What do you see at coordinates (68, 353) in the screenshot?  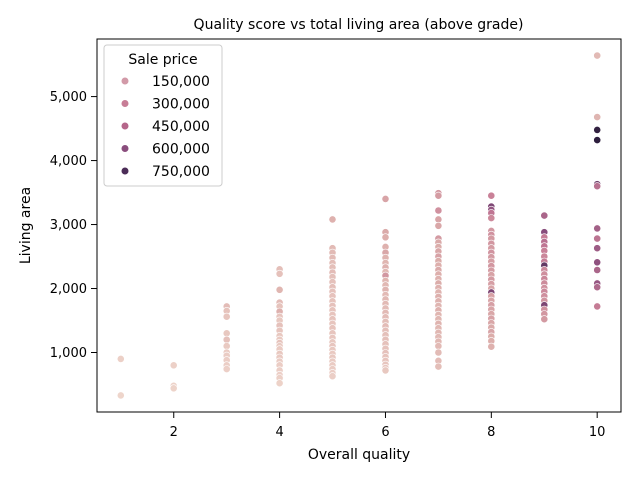 I see `y-tick-label: 1,000` at bounding box center [68, 353].